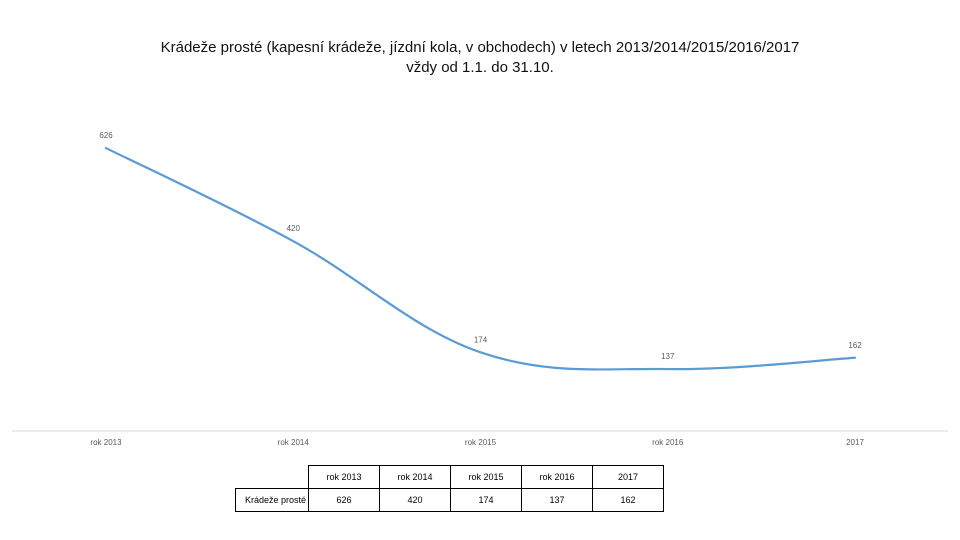 The width and height of the screenshot is (960, 540). I want to click on data-label: 420, so click(294, 228).